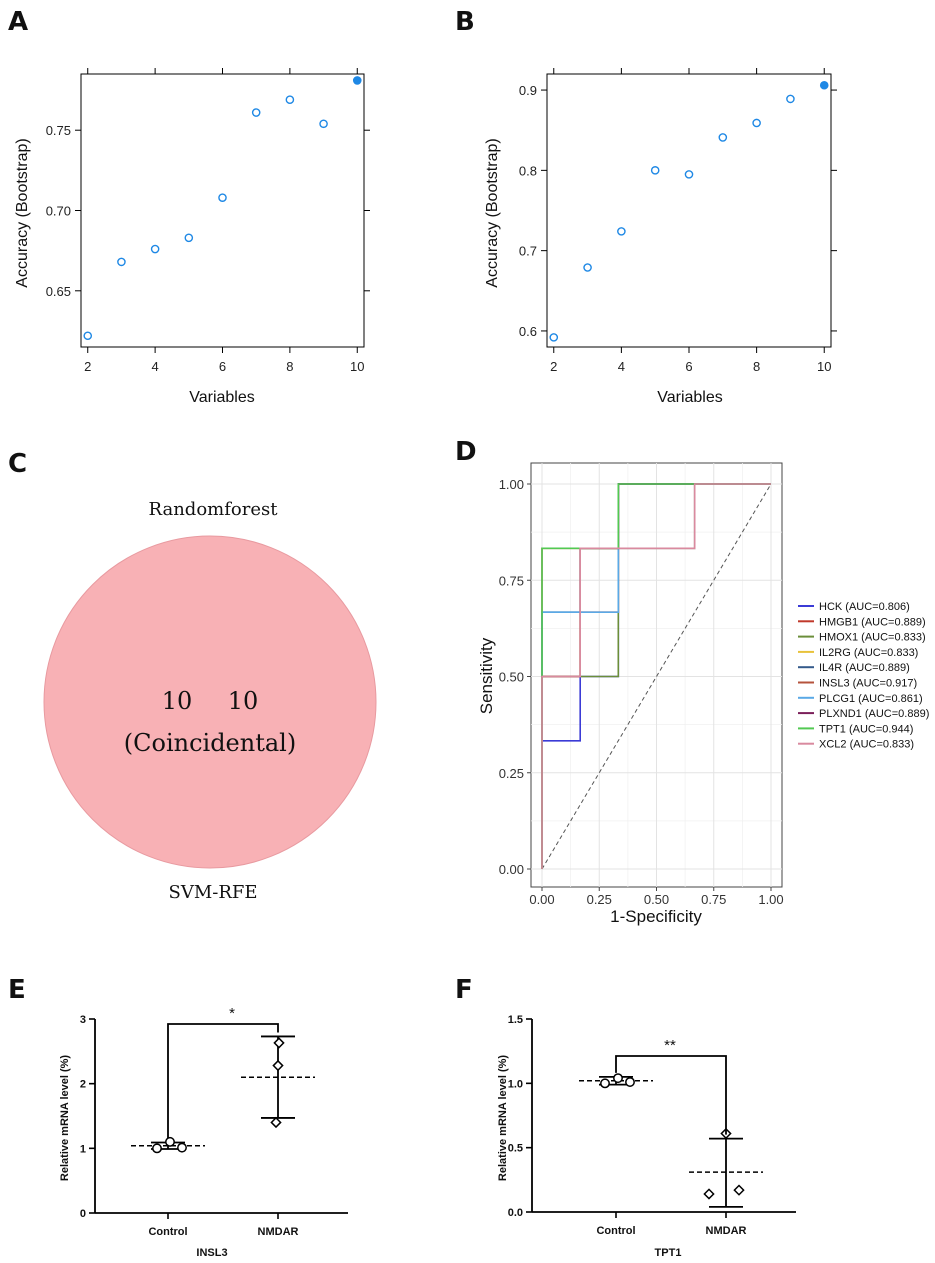 This screenshot has width=935, height=1263. What do you see at coordinates (210, 743) in the screenshot?
I see `venn-coincidental-note: (Coincidental)` at bounding box center [210, 743].